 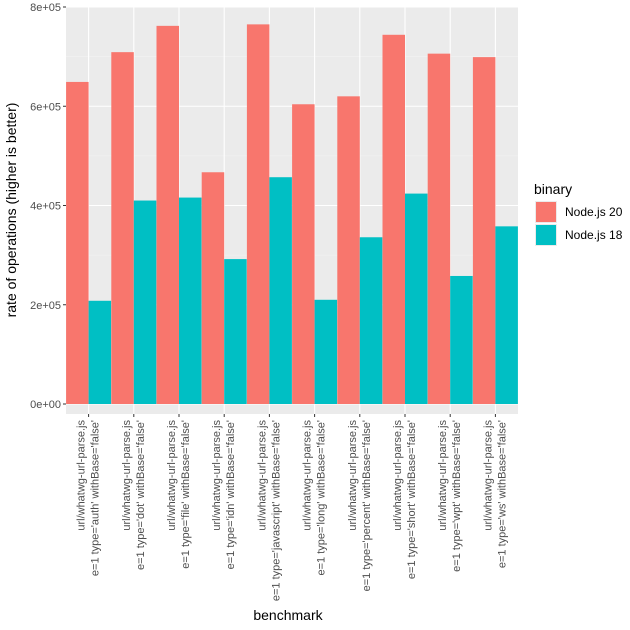 I want to click on x-tick-label-line: e=1 type='short' withBase='false', so click(x=412, y=499).